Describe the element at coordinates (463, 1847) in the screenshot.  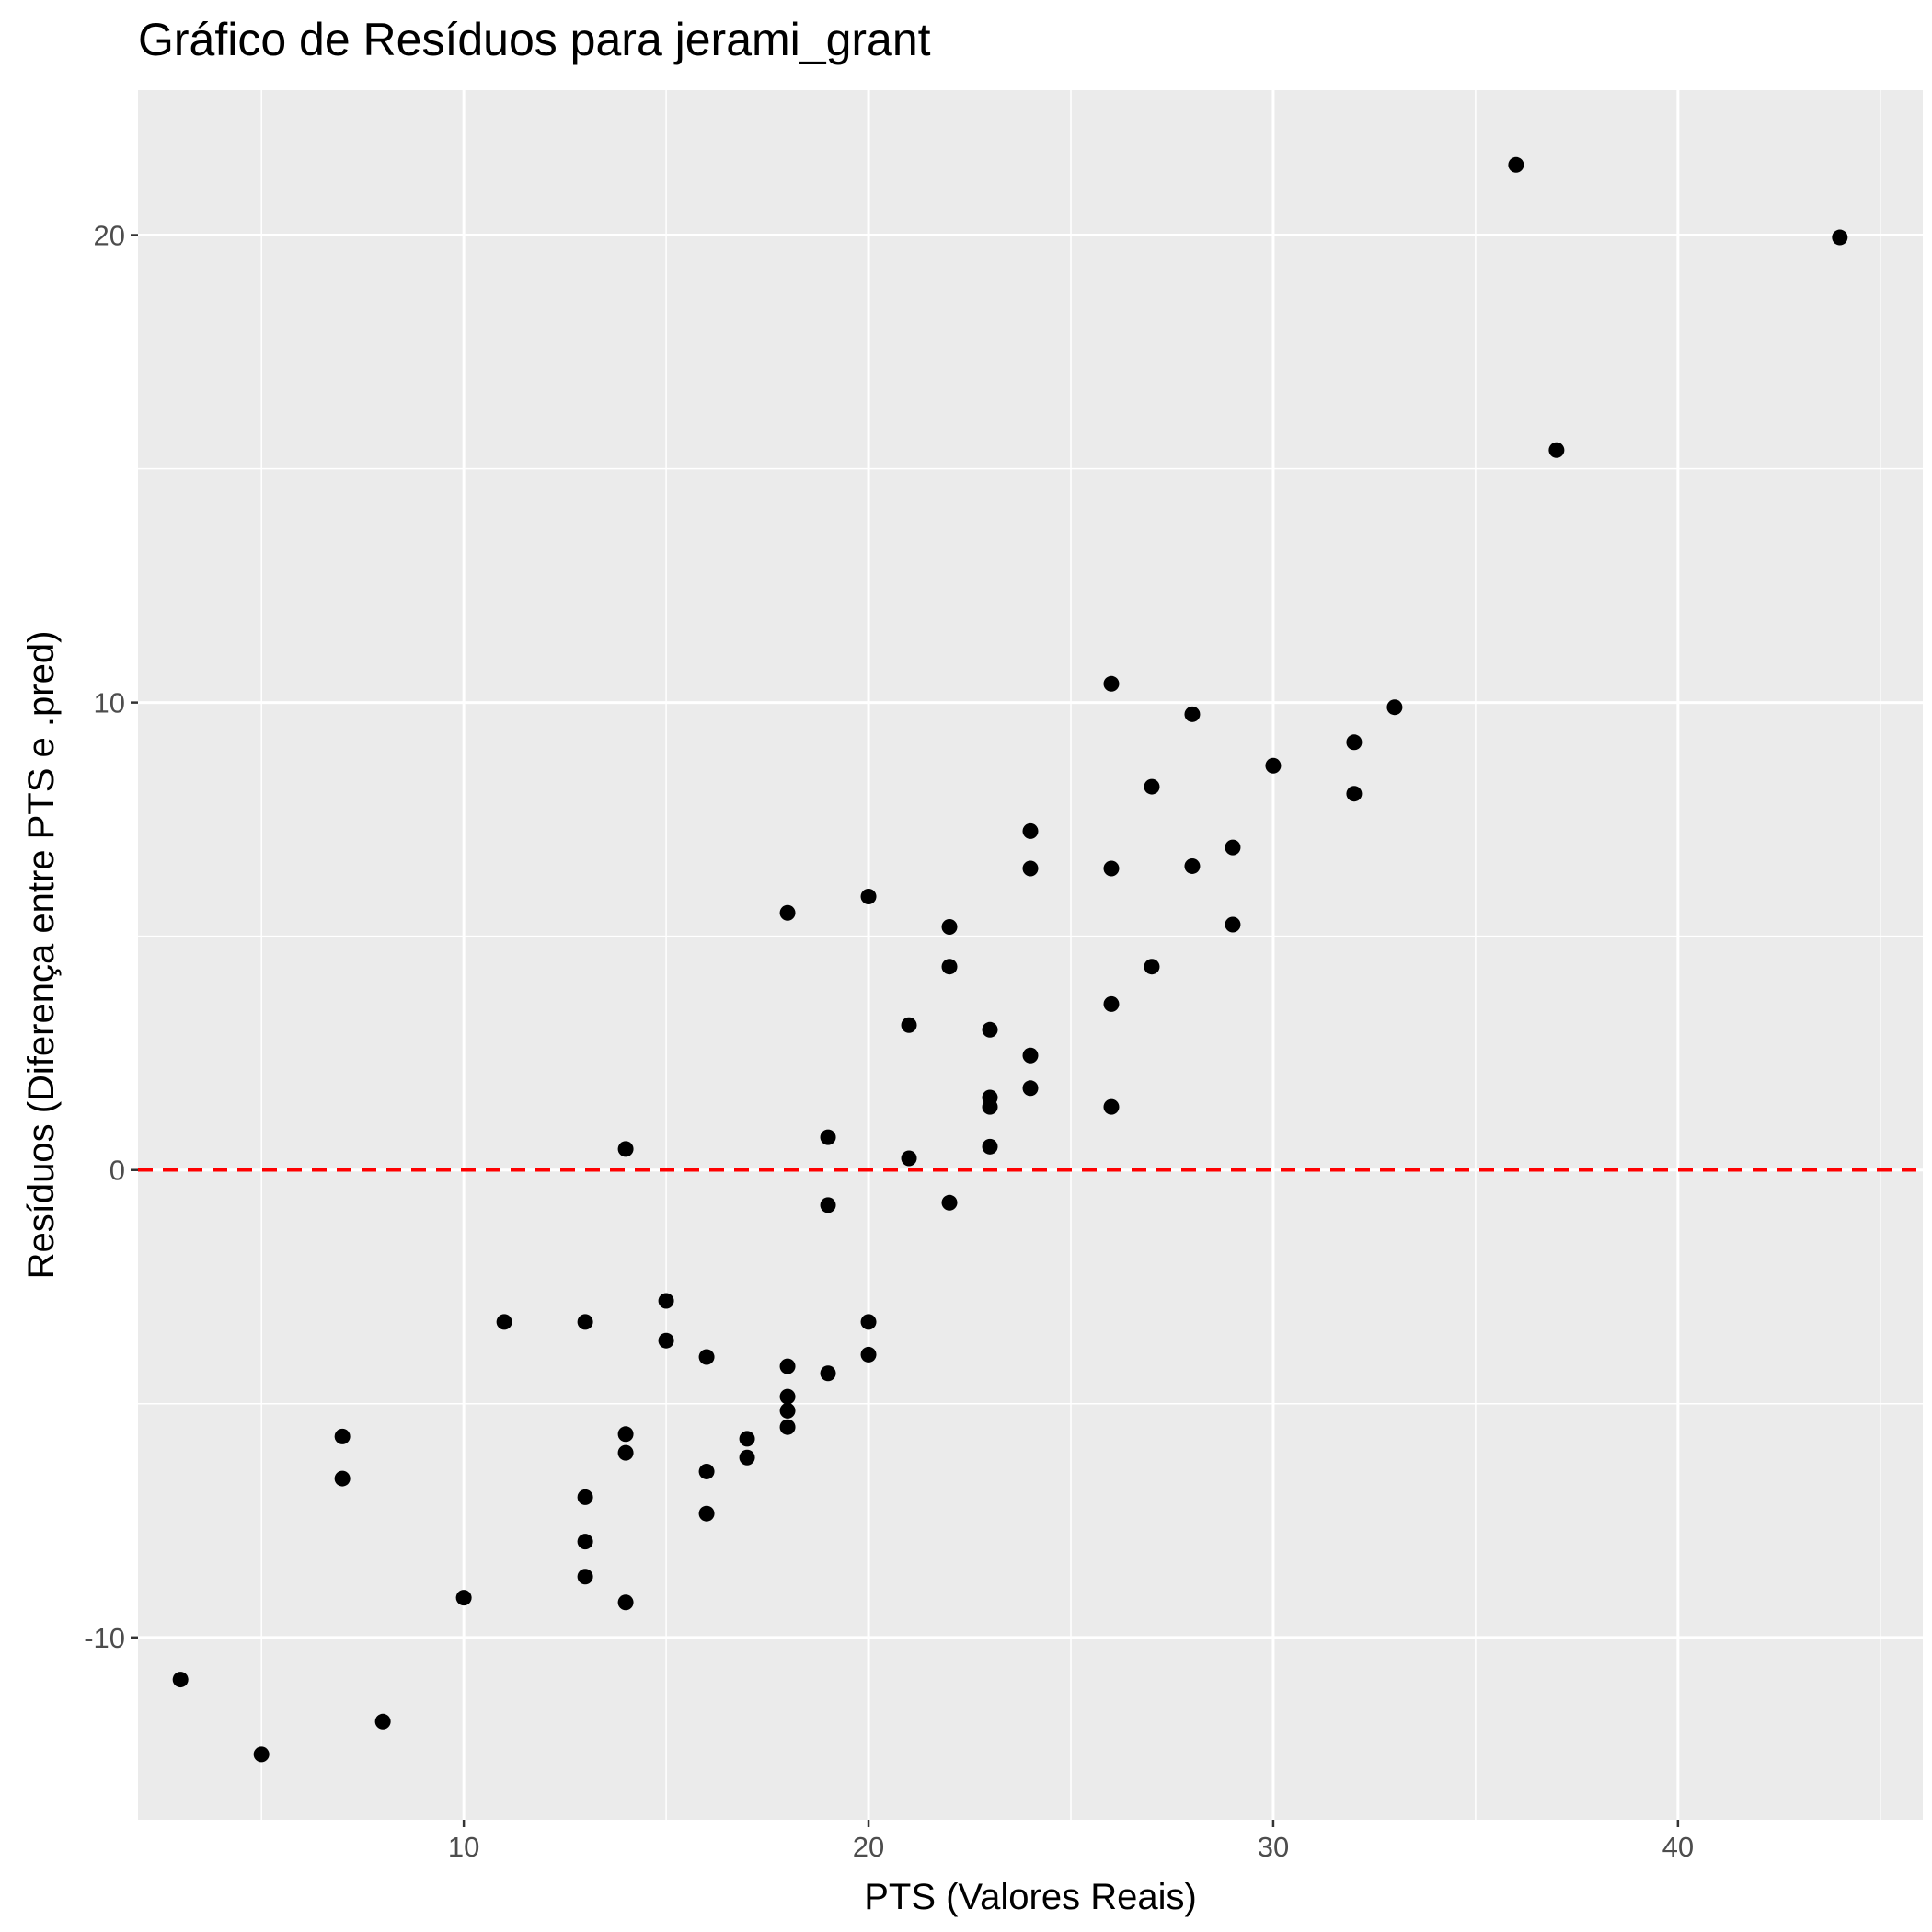
I see `x-tick-label: 10` at that location.